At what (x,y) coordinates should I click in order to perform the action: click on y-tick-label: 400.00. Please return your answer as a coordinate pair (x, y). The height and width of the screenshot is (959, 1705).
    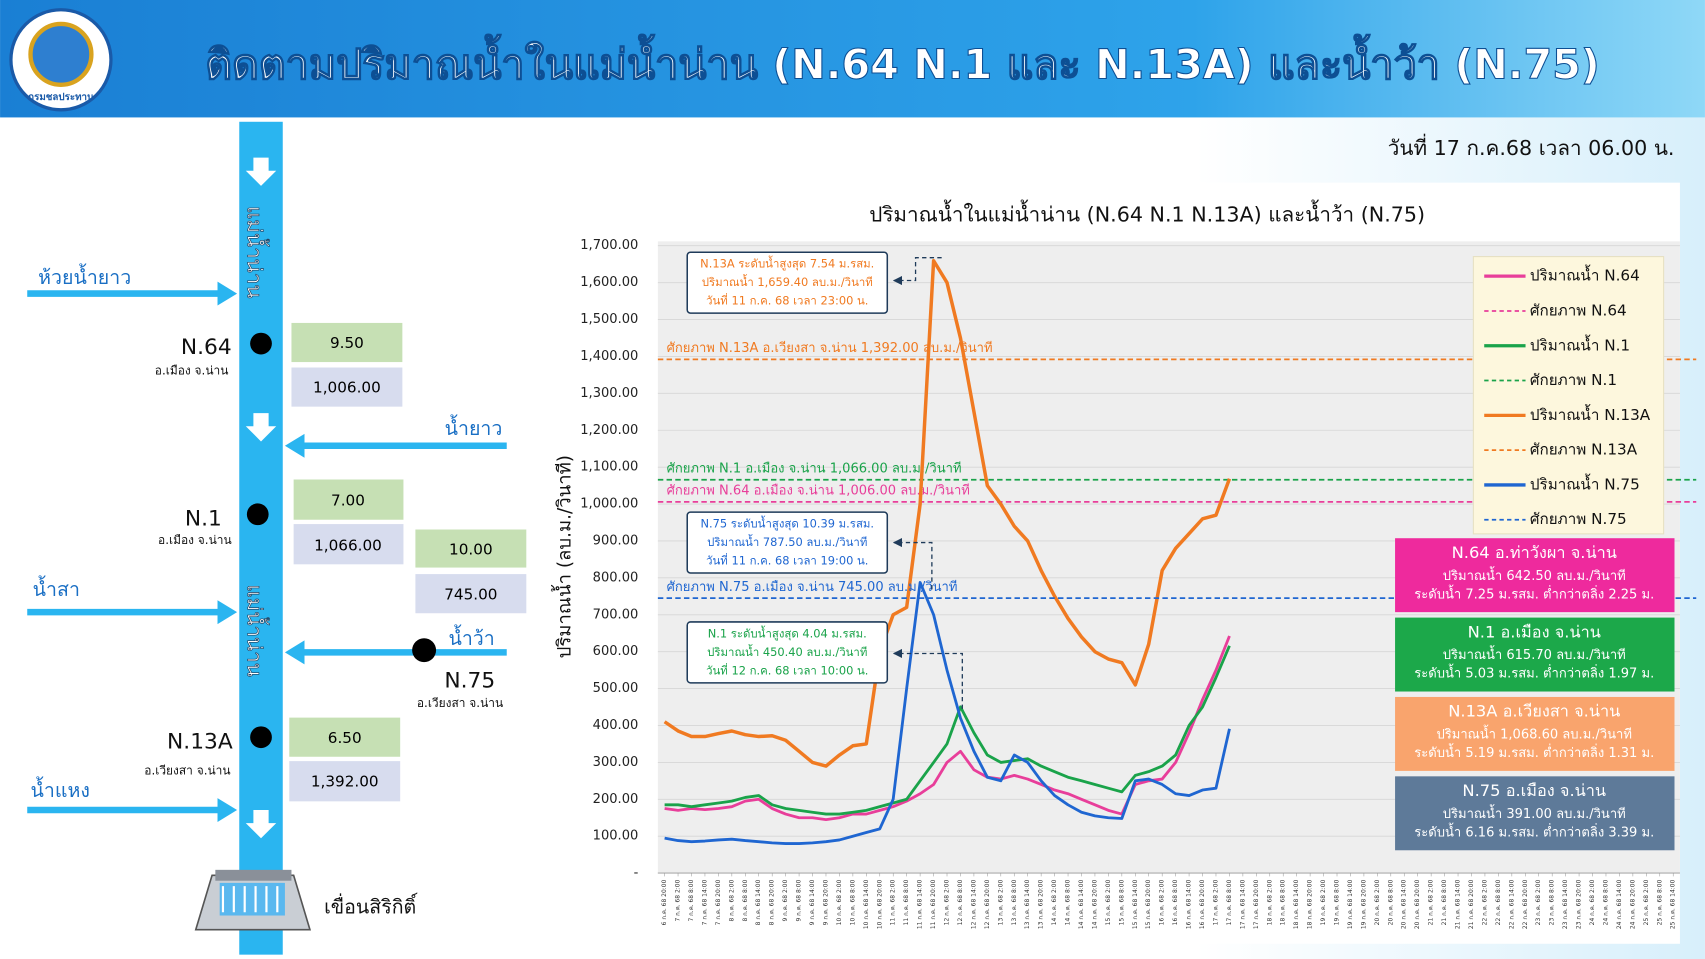
    Looking at the image, I should click on (616, 725).